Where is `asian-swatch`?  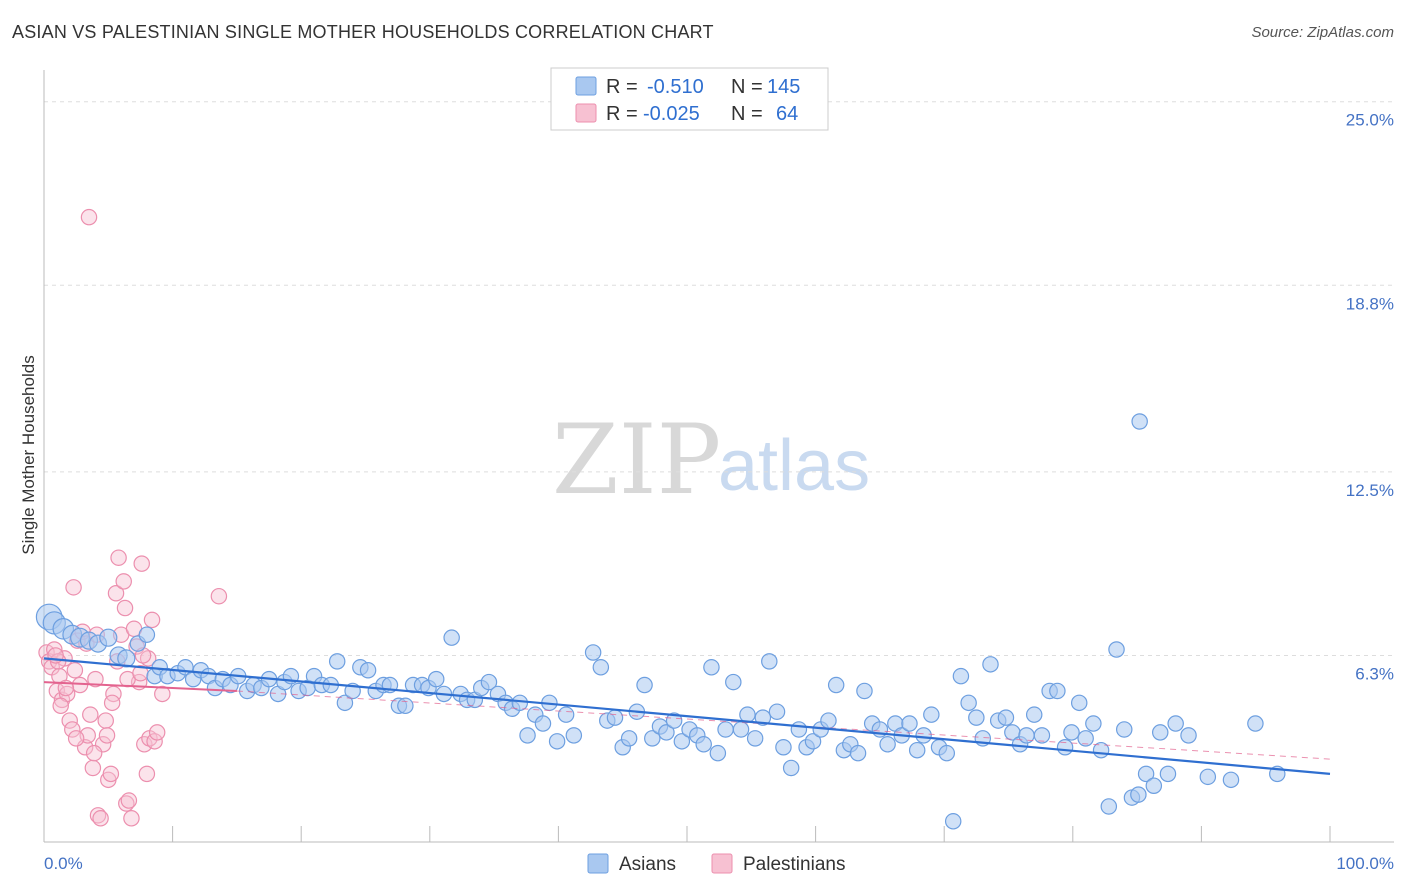 asian-swatch is located at coordinates (586, 86).